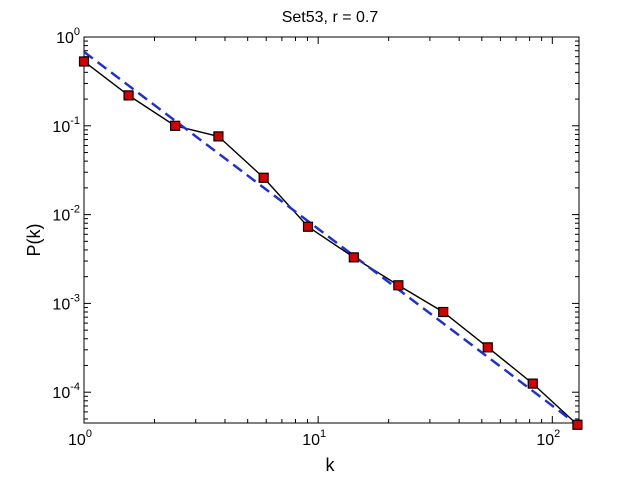 This screenshot has height=480, width=640. What do you see at coordinates (314, 438) in the screenshot?
I see `x-tick-label: 10¹` at bounding box center [314, 438].